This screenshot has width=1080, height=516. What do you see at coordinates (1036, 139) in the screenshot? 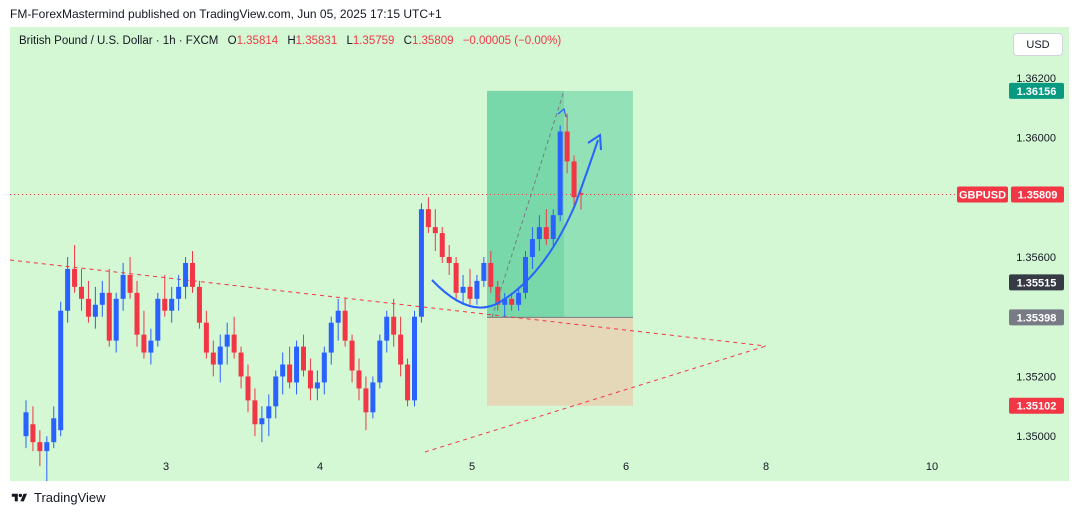
I see `y-tick-label: 1.36000` at bounding box center [1036, 139].